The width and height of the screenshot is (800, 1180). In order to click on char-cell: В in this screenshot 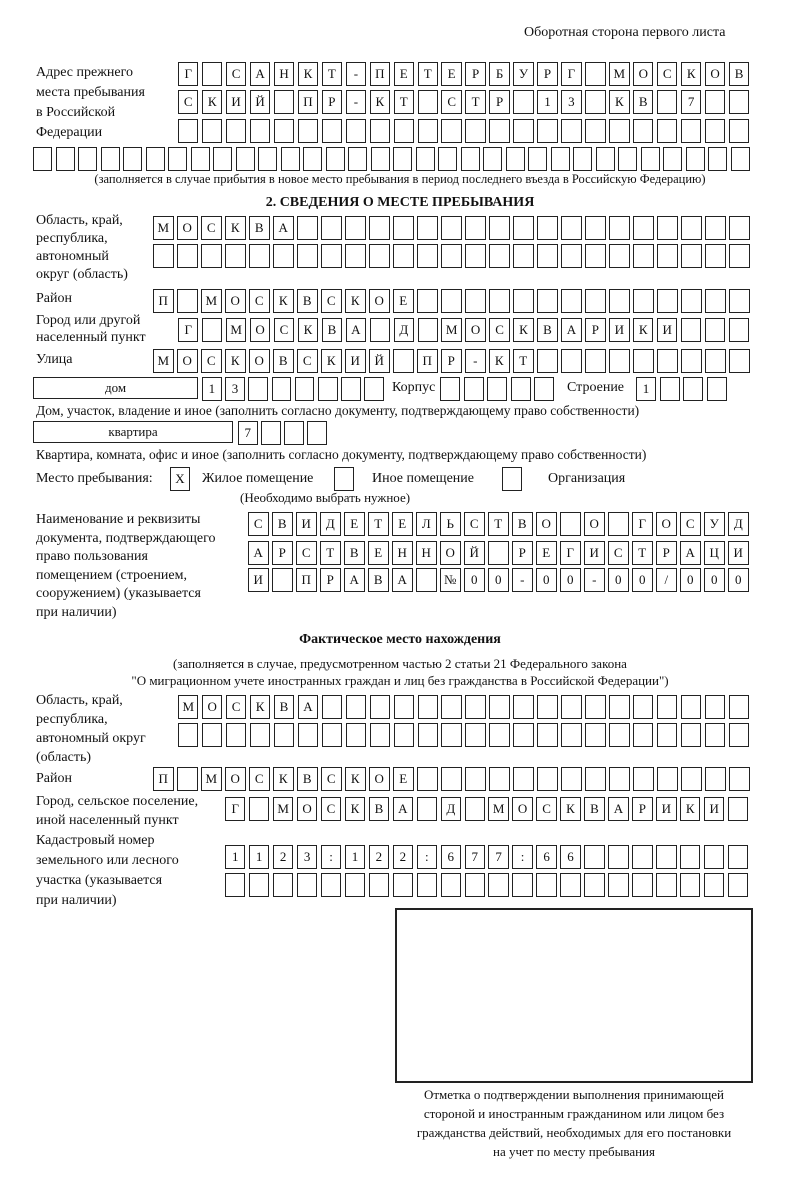, I will do `click(259, 228)`.